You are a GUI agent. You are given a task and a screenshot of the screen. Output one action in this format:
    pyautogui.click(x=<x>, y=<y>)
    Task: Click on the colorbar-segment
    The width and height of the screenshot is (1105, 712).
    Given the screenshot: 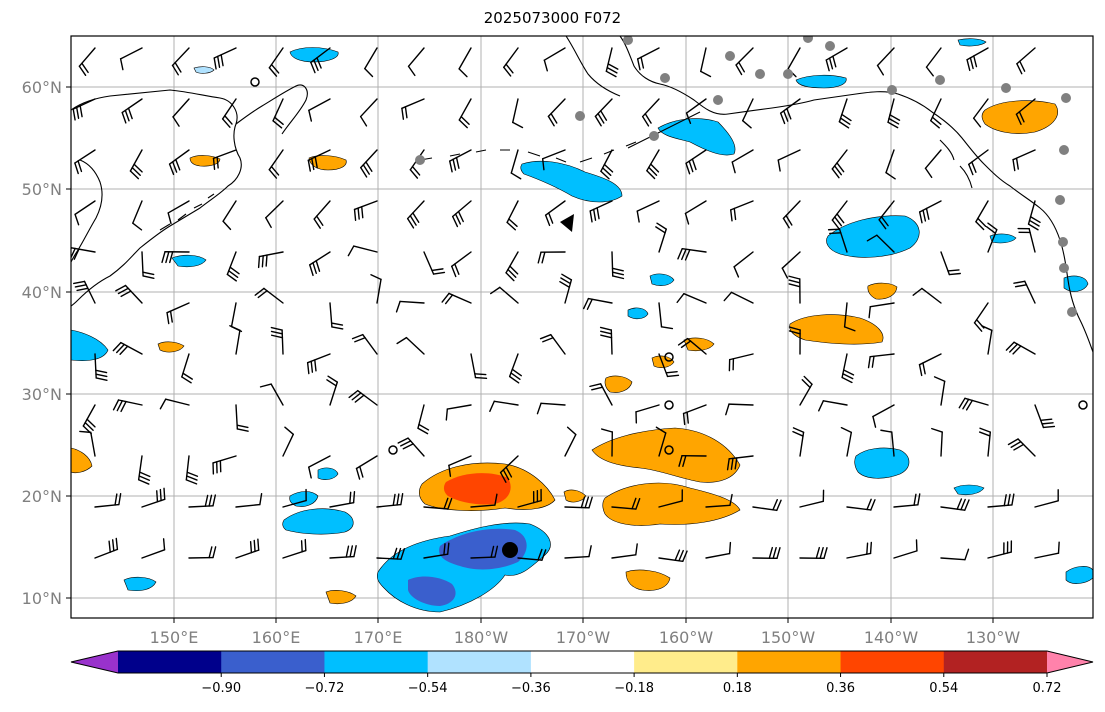 What is the action you would take?
    pyautogui.click(x=376, y=662)
    